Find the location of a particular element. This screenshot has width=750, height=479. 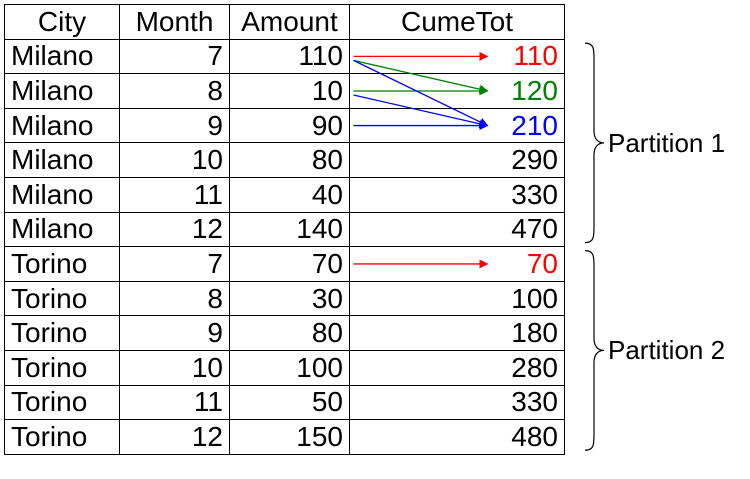

table-row: Milano 12 140 470 is located at coordinates (285, 229).